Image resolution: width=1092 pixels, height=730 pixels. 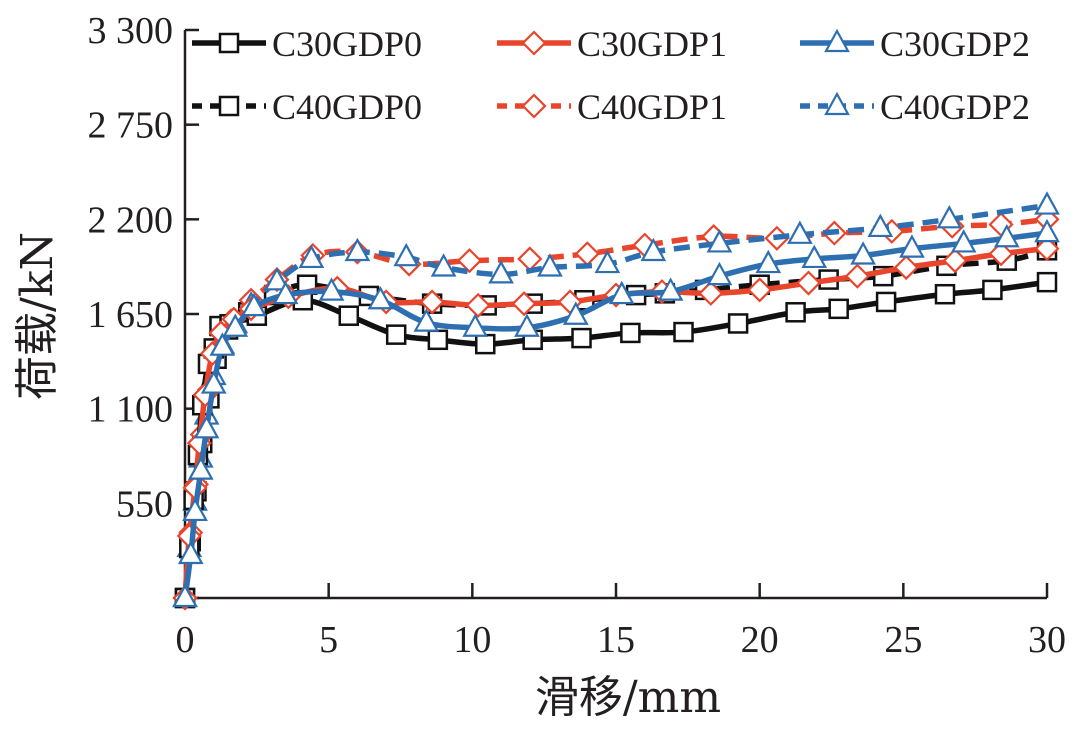 What do you see at coordinates (144, 504) in the screenshot?
I see `y-tick-label: 550` at bounding box center [144, 504].